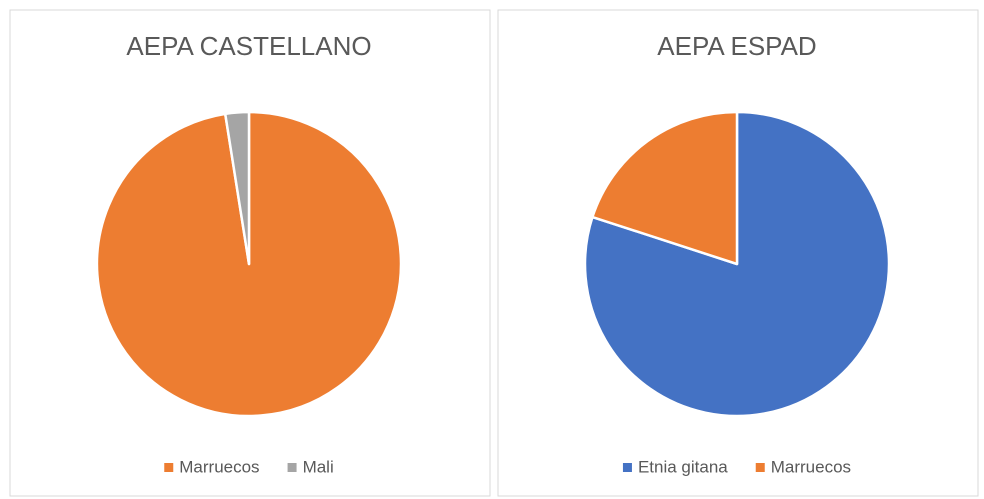 The height and width of the screenshot is (499, 984). What do you see at coordinates (248, 46) in the screenshot?
I see `chart-title: AEPA CASTELLANO` at bounding box center [248, 46].